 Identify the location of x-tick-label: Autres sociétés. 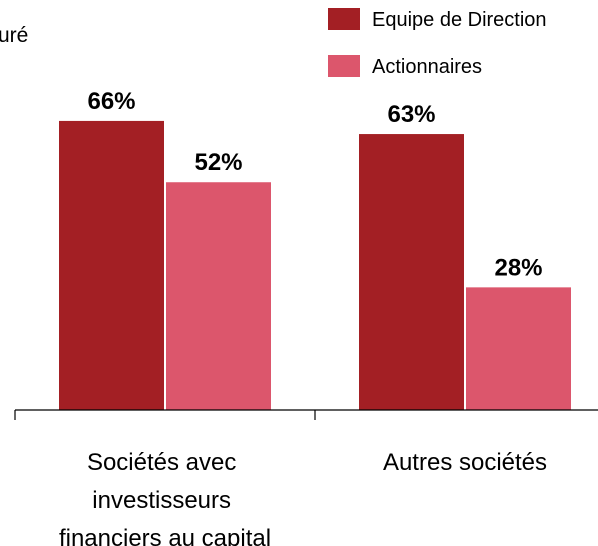
(465, 462).